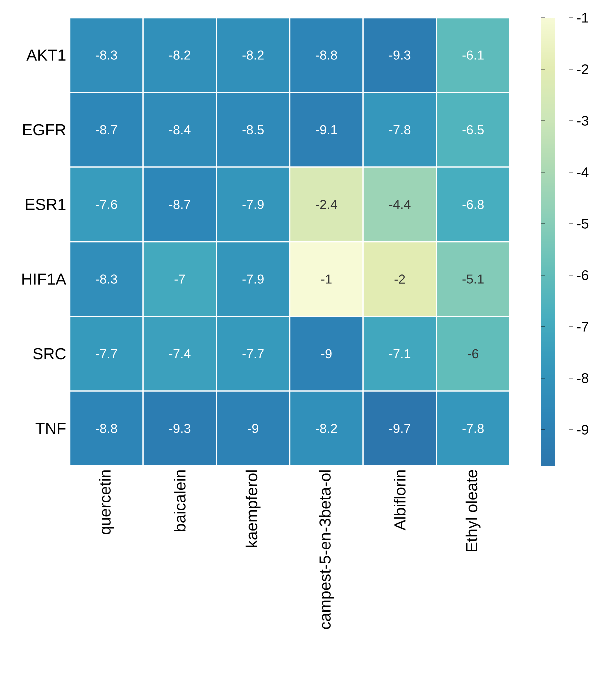 Image resolution: width=612 pixels, height=691 pixels. I want to click on x-tick-label: kaempferol, so click(253, 509).